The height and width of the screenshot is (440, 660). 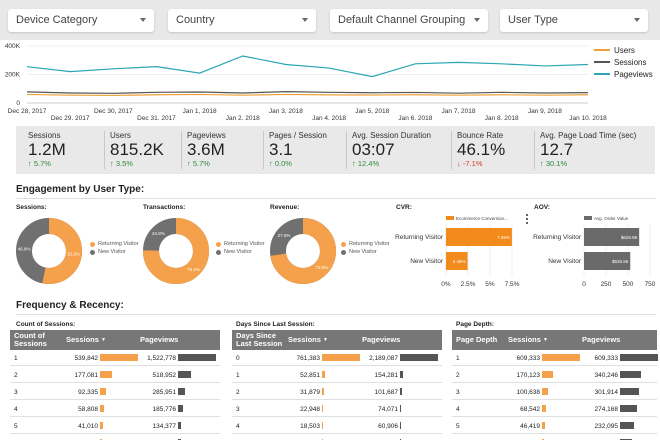 What do you see at coordinates (337, 426) in the screenshot?
I see `table-row: 4 18,503 60,906` at bounding box center [337, 426].